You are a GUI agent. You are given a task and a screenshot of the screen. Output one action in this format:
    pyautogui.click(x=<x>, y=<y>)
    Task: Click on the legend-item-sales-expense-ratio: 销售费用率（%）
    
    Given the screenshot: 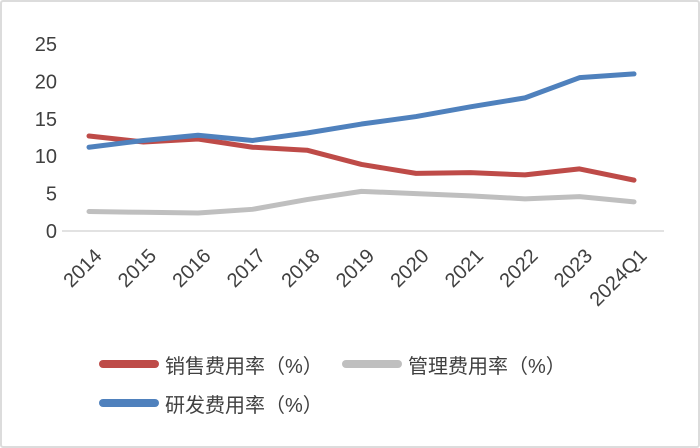 What is the action you would take?
    pyautogui.click(x=220, y=365)
    